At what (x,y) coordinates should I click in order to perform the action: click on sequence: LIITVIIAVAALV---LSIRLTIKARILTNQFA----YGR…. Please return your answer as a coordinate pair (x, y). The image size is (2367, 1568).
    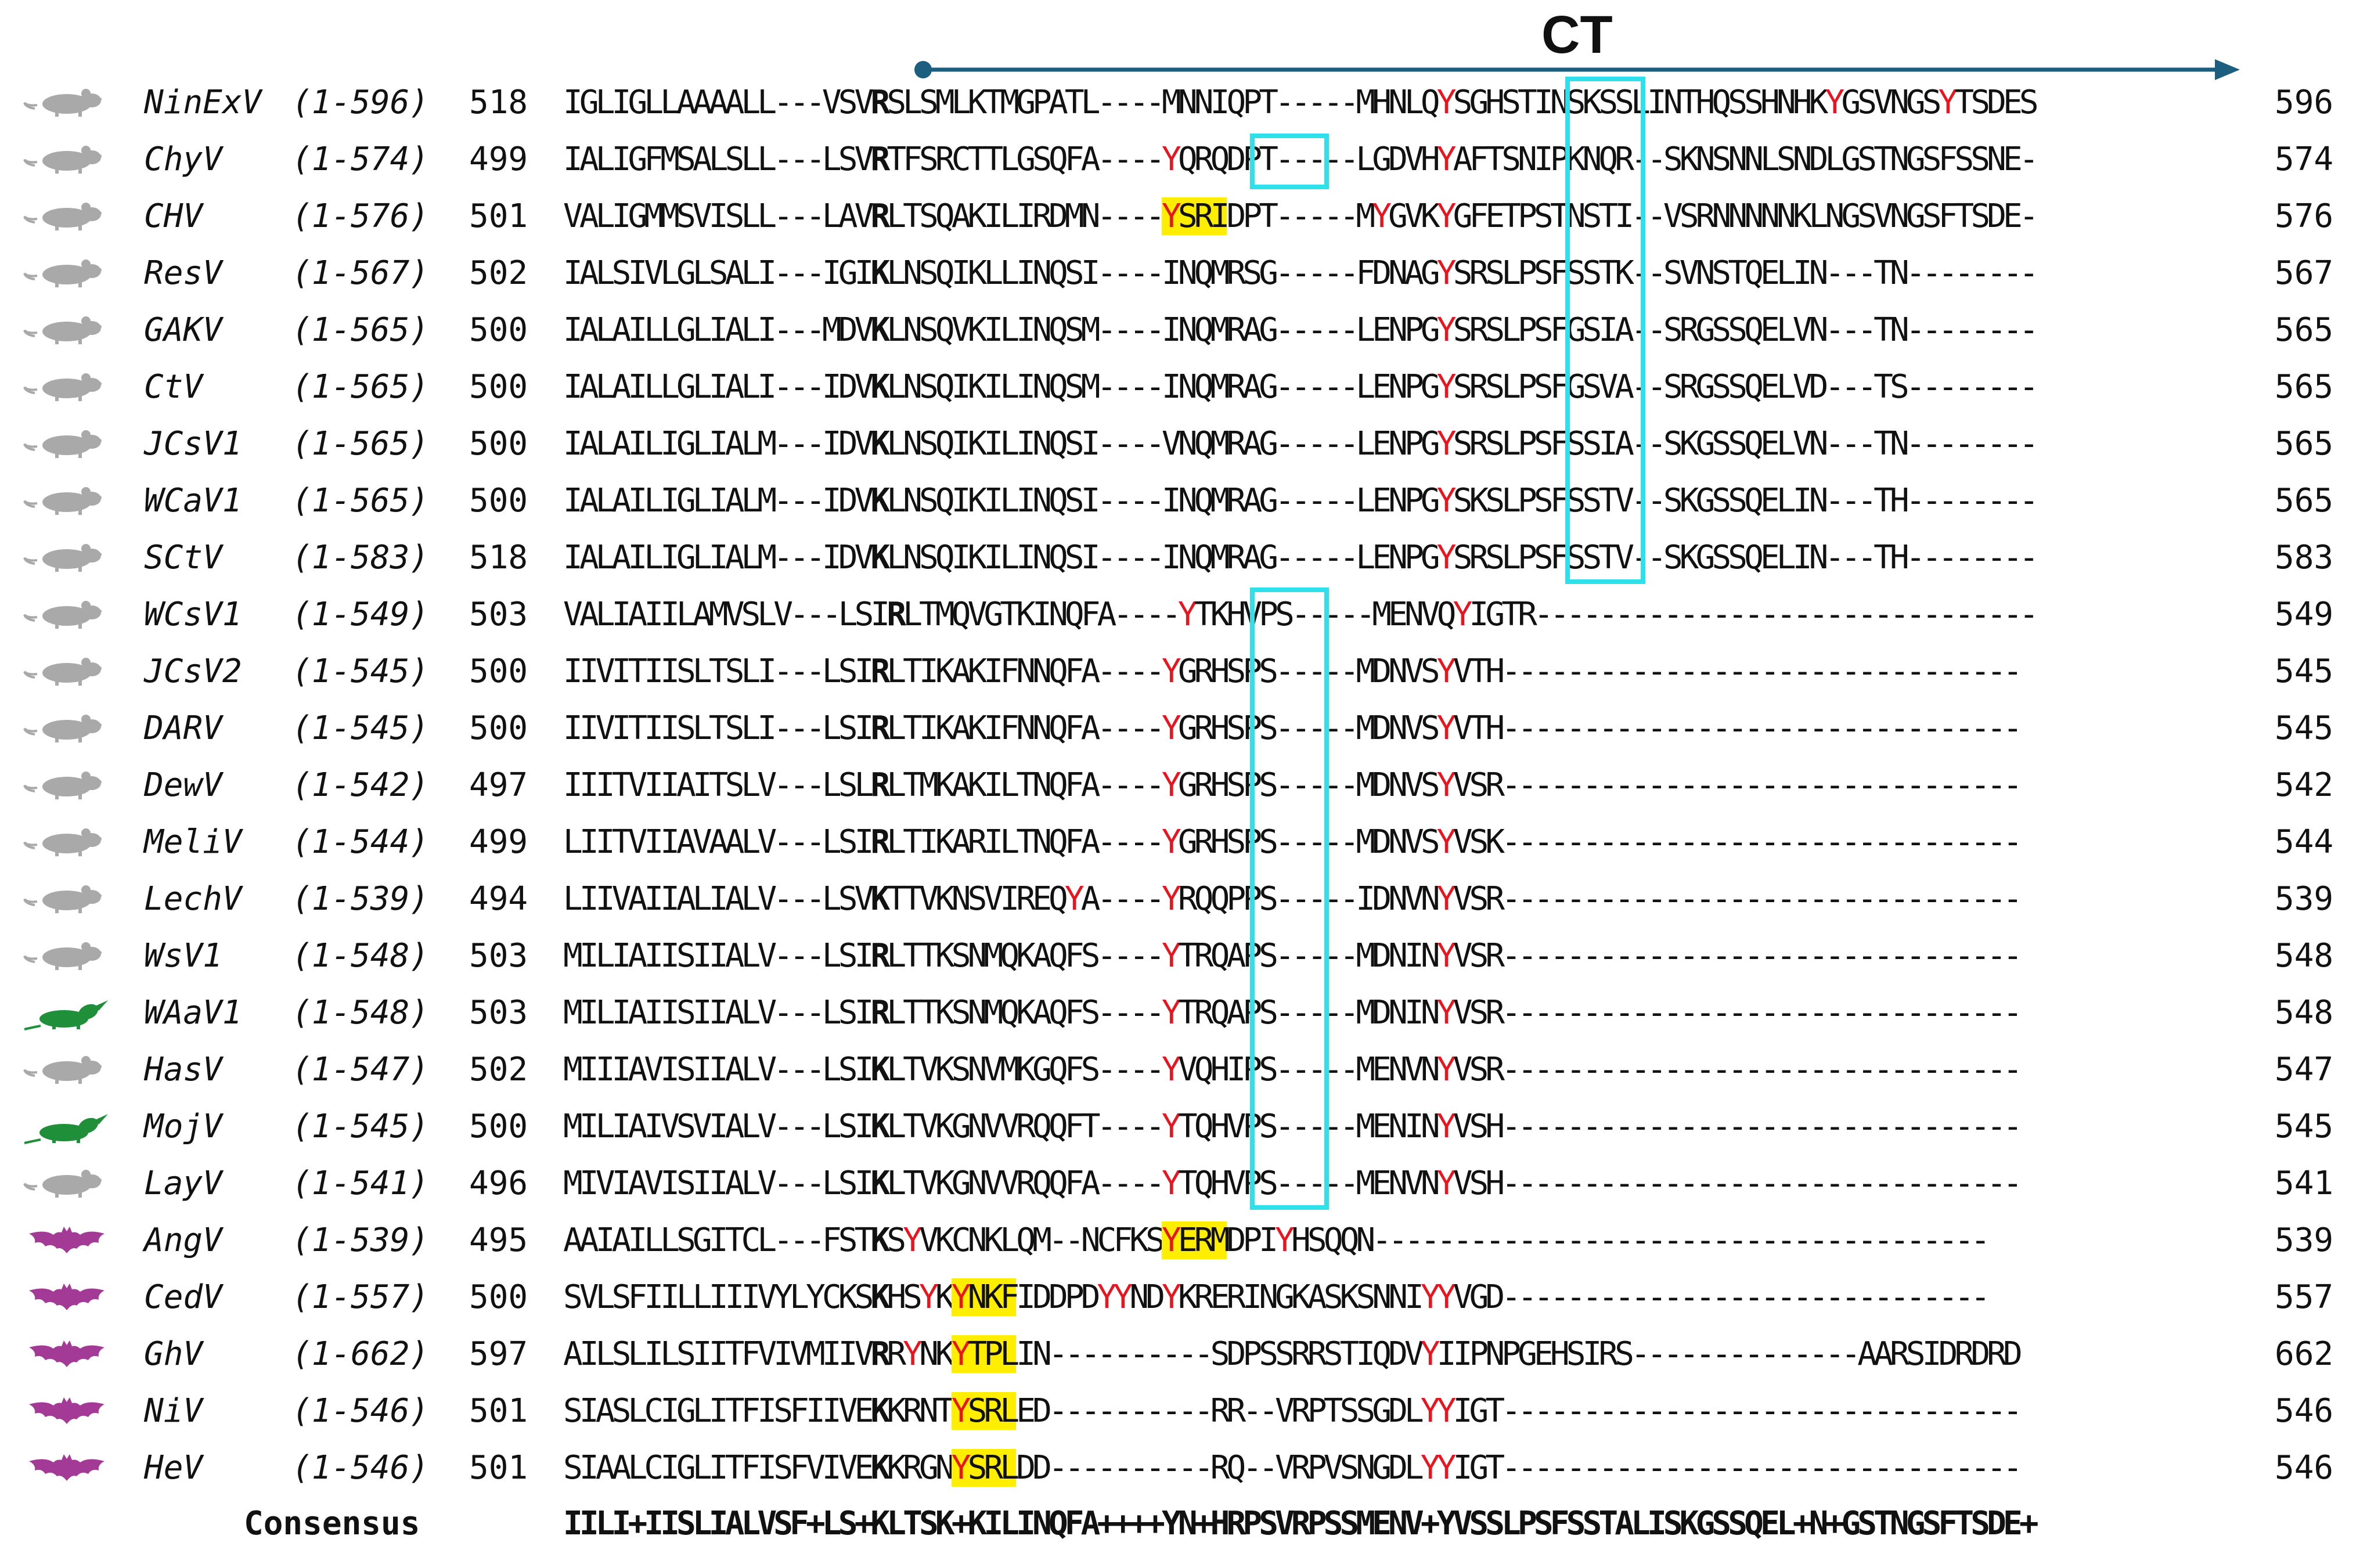
    Looking at the image, I should click on (1293, 842).